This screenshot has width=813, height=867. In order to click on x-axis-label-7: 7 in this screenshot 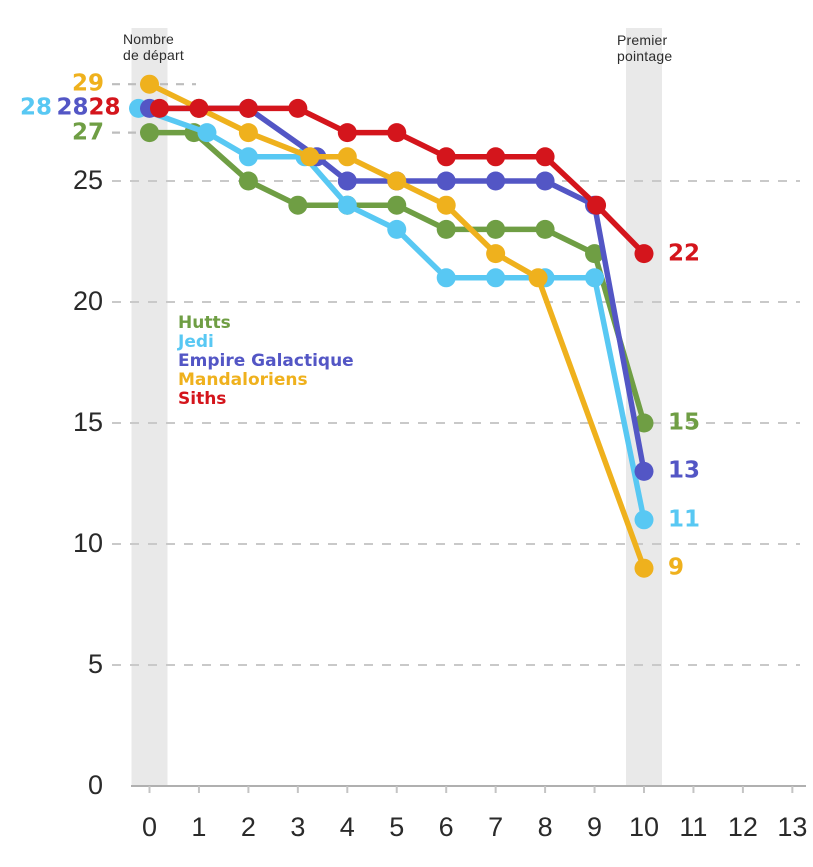, I will do `click(496, 827)`.